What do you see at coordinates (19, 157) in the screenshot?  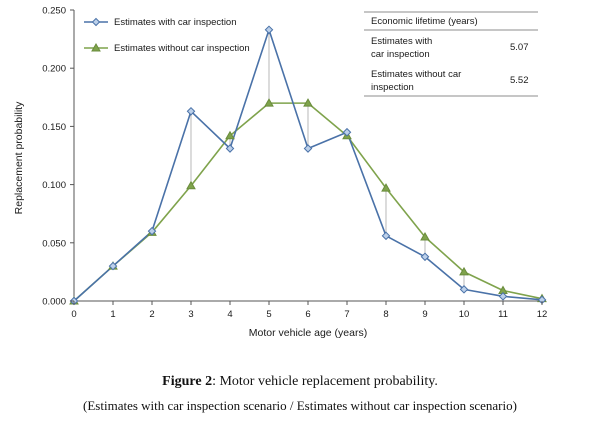 I see `y-axis-title: Replacement probability` at bounding box center [19, 157].